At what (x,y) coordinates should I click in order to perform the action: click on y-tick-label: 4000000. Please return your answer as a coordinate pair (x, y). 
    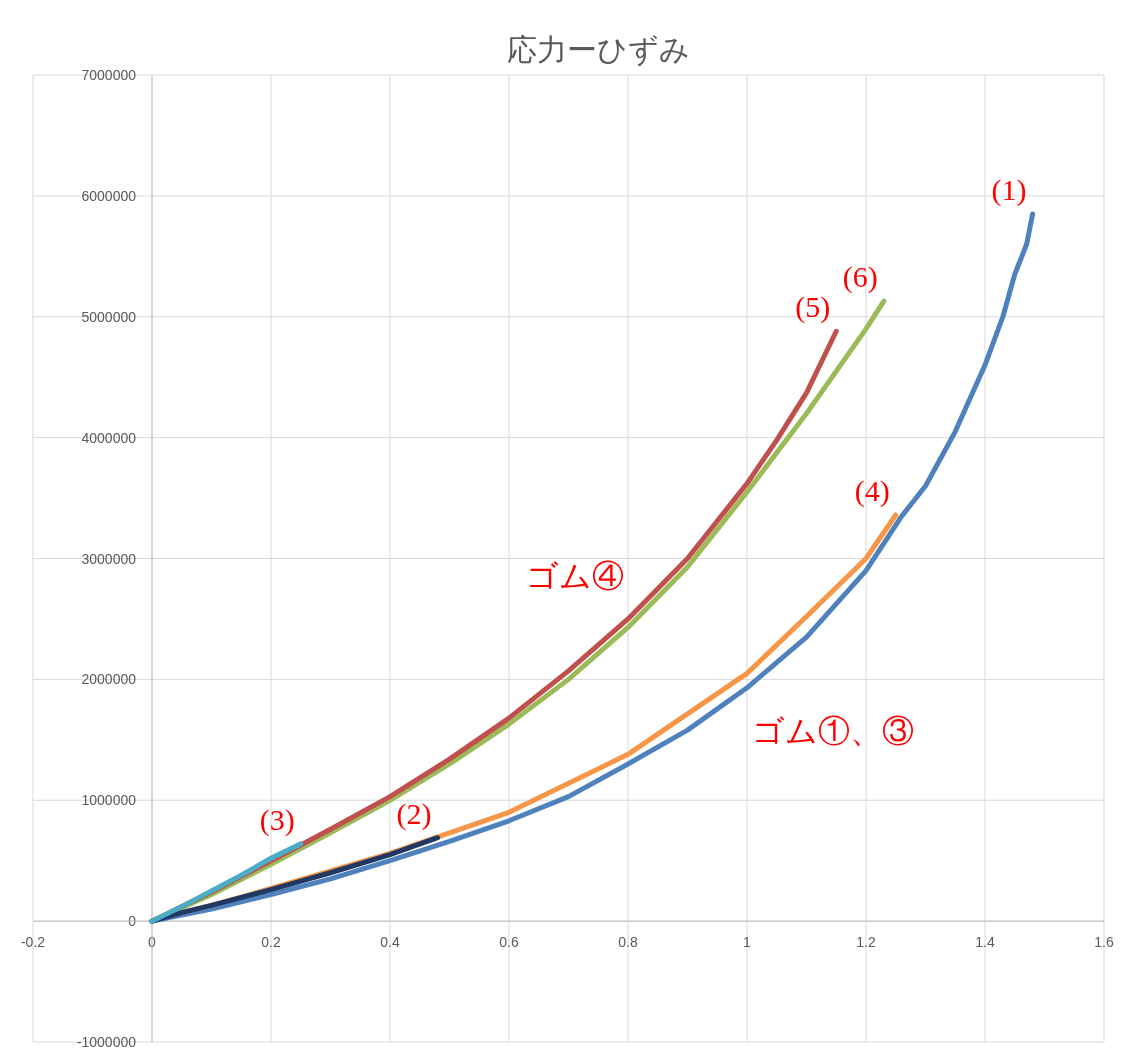
    Looking at the image, I should click on (109, 437).